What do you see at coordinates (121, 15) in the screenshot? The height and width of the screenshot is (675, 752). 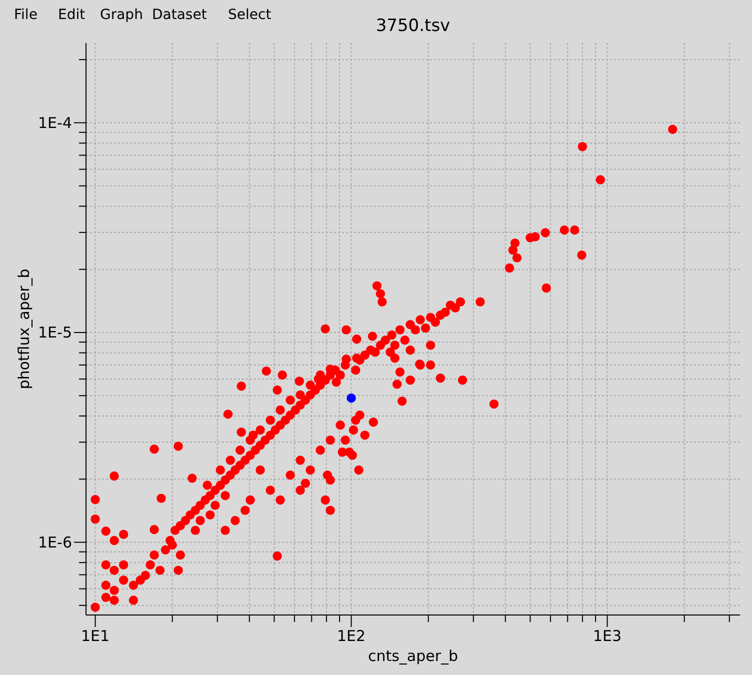 I see `text: Graph` at bounding box center [121, 15].